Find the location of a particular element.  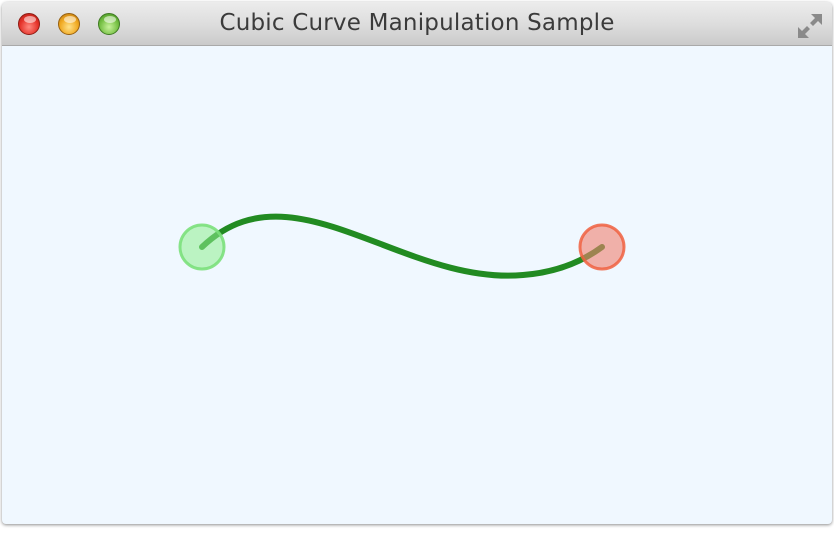

end-control-handle is located at coordinates (602, 247).